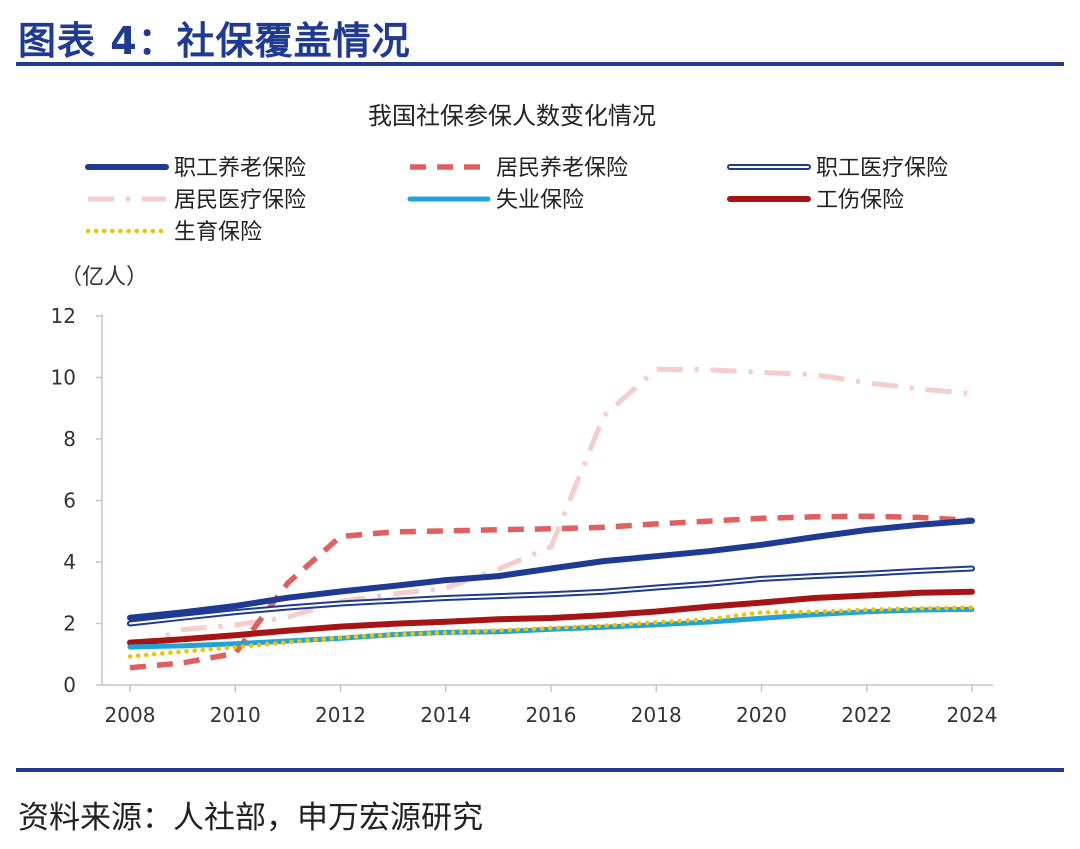 This screenshot has height=849, width=1080. I want to click on legend-item: 失业保险, so click(495, 200).